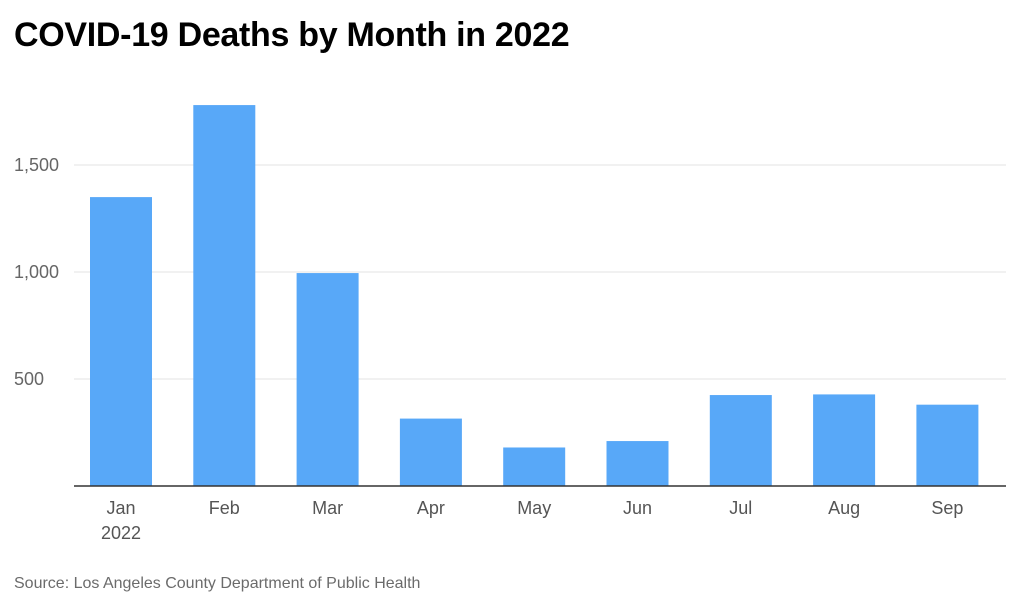  I want to click on bar-feb, so click(224, 295).